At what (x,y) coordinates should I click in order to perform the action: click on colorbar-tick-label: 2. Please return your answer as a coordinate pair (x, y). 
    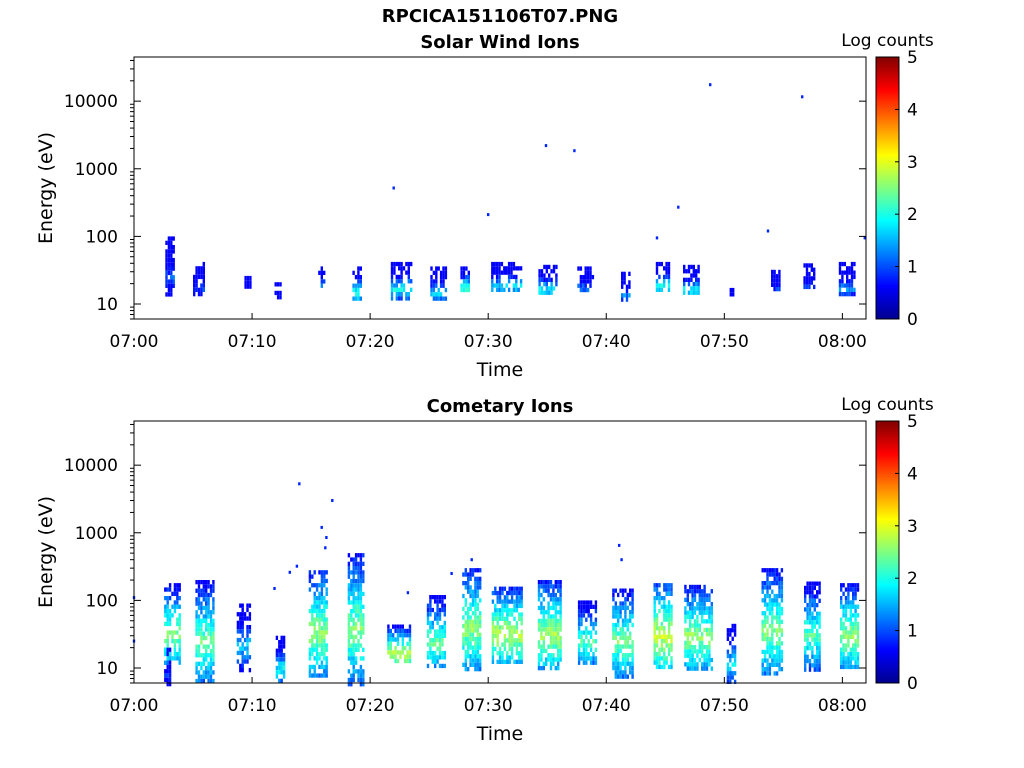
    Looking at the image, I should click on (912, 215).